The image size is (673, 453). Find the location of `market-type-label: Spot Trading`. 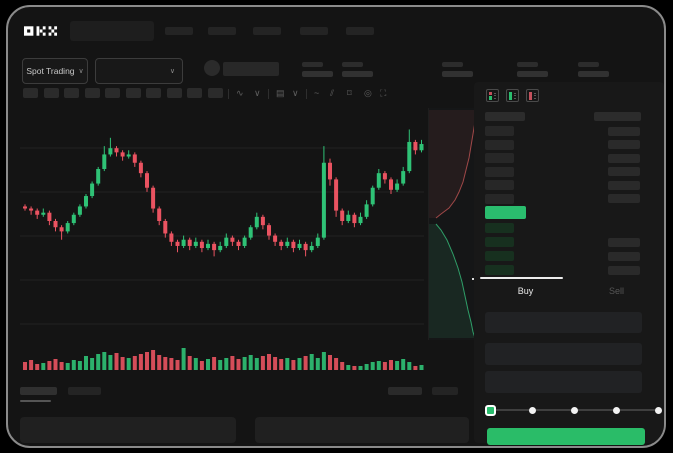

market-type-label: Spot Trading is located at coordinates (50, 71).